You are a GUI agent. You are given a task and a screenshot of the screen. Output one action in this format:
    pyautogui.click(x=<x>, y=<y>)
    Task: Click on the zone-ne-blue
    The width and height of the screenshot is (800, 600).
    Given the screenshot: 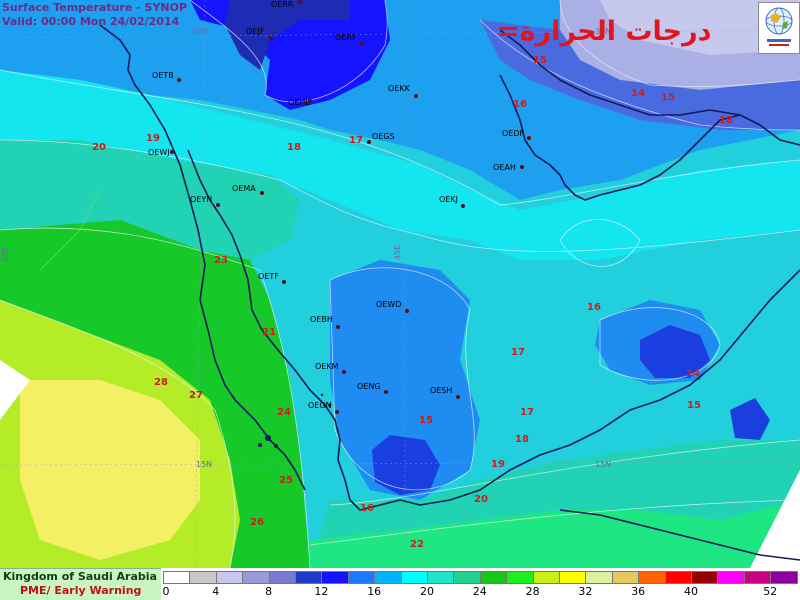 What is the action you would take?
    pyautogui.click(x=640, y=75)
    